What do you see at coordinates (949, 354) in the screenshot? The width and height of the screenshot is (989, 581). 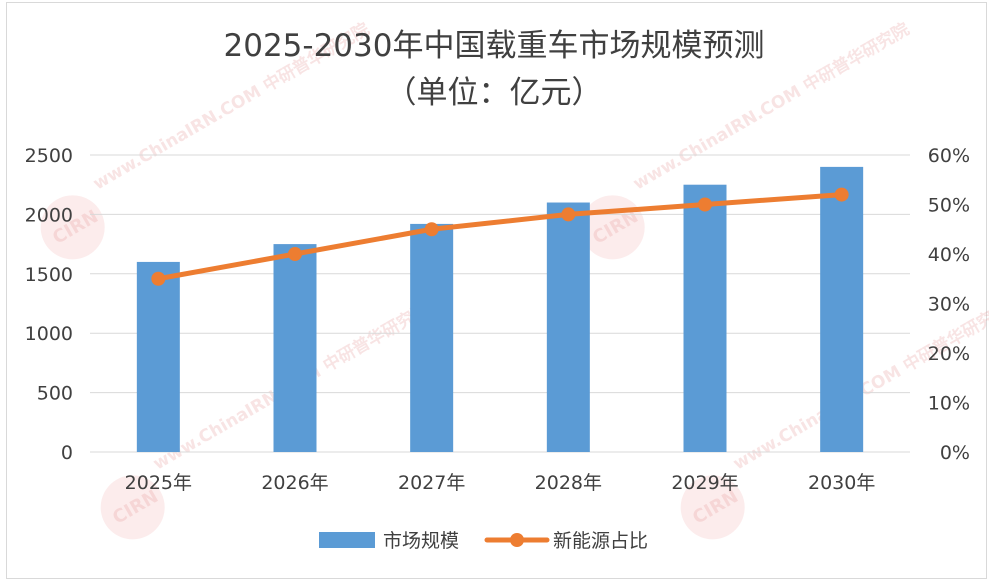 I see `right-tick-label: 20%` at bounding box center [949, 354].